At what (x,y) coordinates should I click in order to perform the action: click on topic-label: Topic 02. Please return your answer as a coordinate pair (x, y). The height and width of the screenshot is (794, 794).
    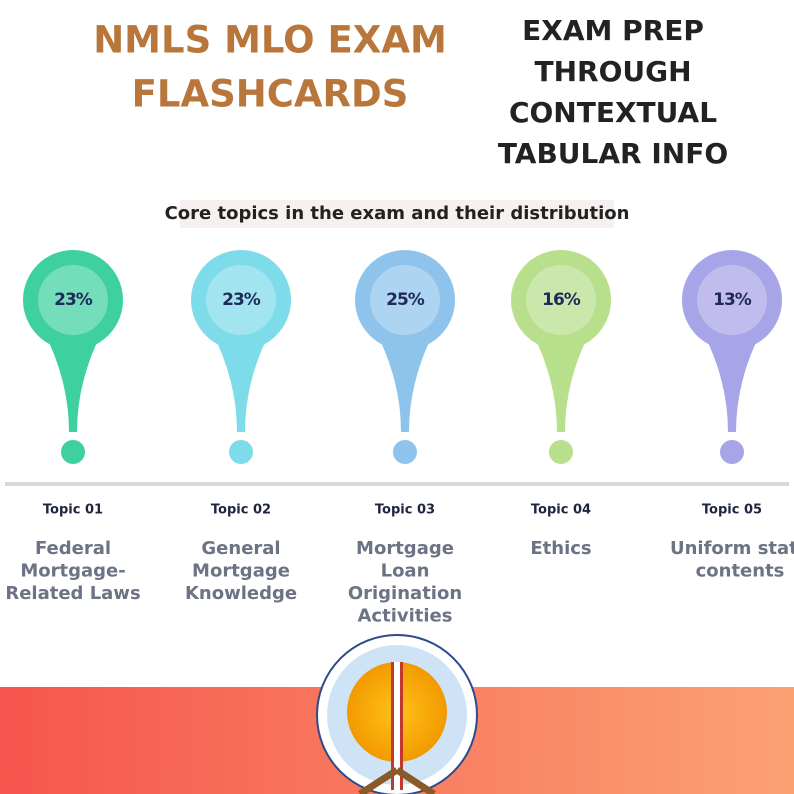
    Looking at the image, I should click on (241, 510).